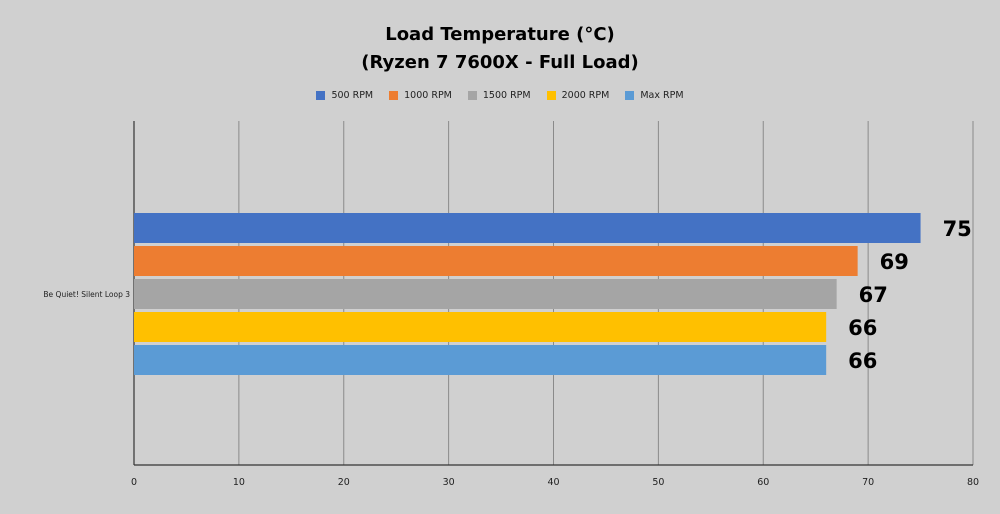 Image resolution: width=1000 pixels, height=514 pixels. Describe the element at coordinates (500, 62) in the screenshot. I see `chart-subtitle: (Ryzen 7 7600X - Full Load)` at that location.